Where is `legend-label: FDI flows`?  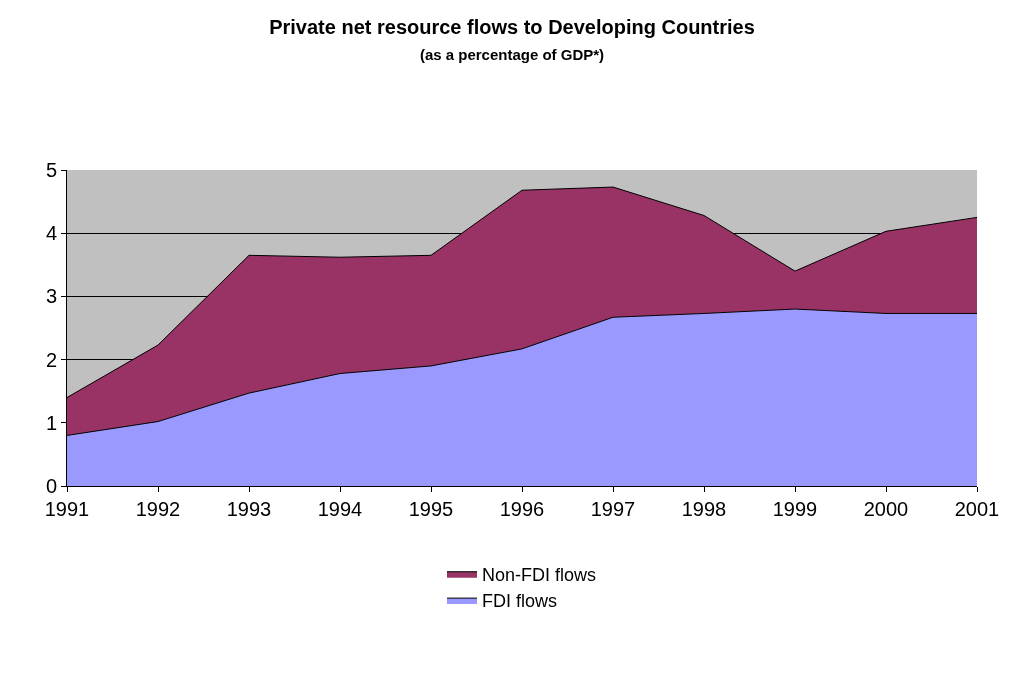 legend-label: FDI flows is located at coordinates (520, 601).